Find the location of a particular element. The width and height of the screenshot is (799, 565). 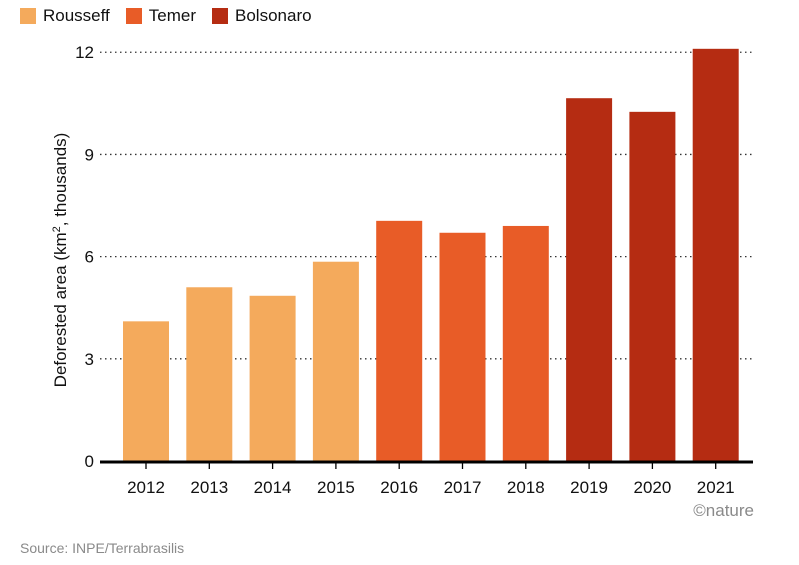

y-tick-label: 3 is located at coordinates (89, 359).